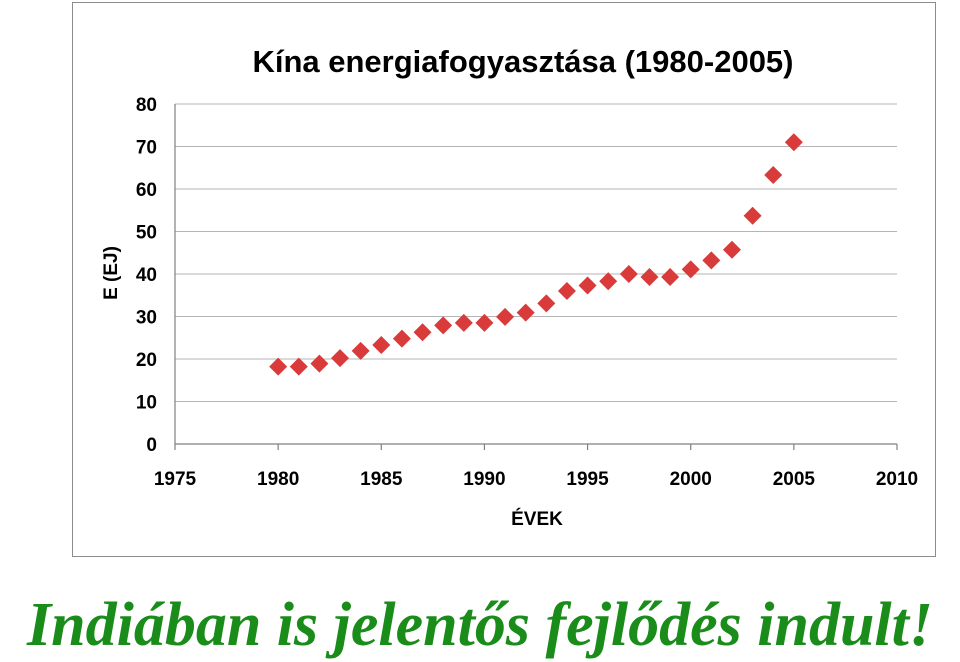  What do you see at coordinates (381, 479) in the screenshot?
I see `x-tick-label: 1985` at bounding box center [381, 479].